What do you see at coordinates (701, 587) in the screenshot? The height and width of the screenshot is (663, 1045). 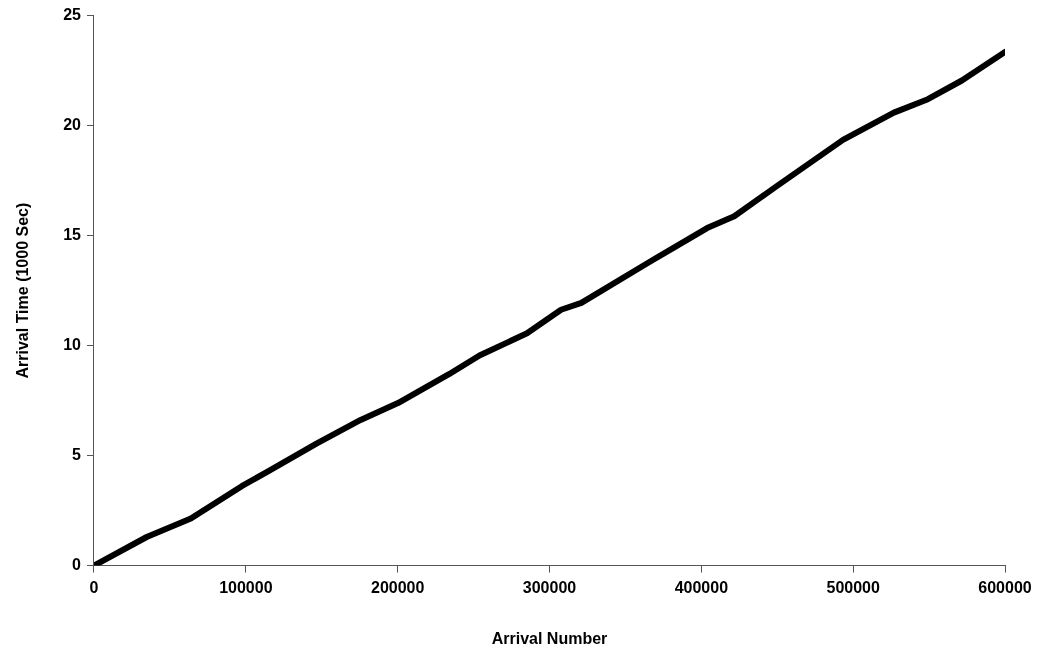 I see `x-tick-label: 400000` at bounding box center [701, 587].